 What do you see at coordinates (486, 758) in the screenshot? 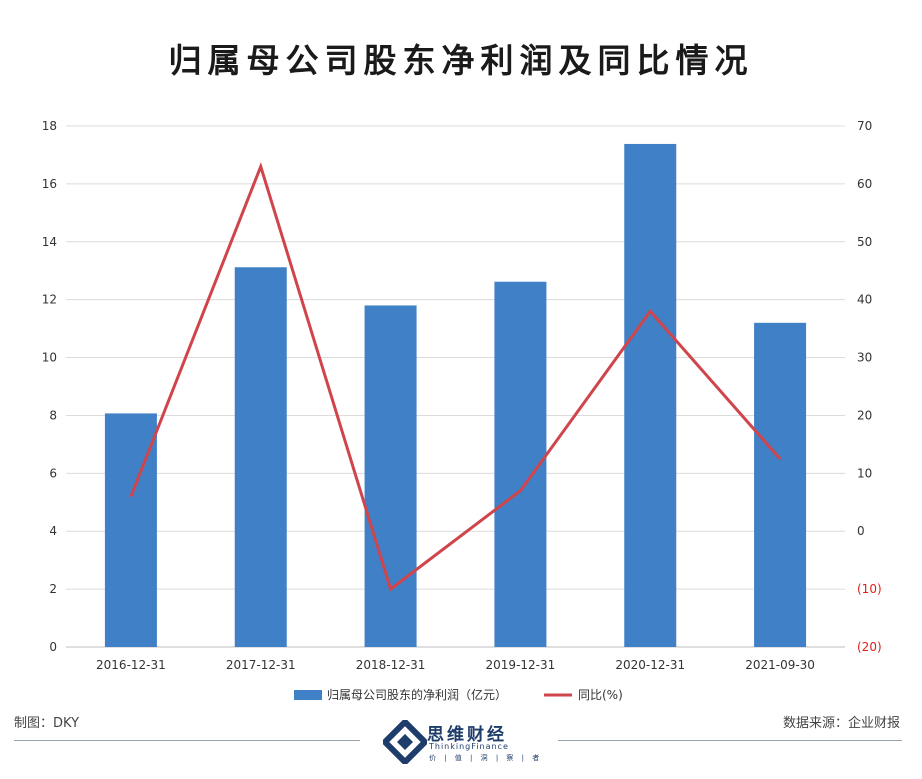
I see `logo-tagline: 价 | 值 | 洞 | 察 | 者` at bounding box center [486, 758].